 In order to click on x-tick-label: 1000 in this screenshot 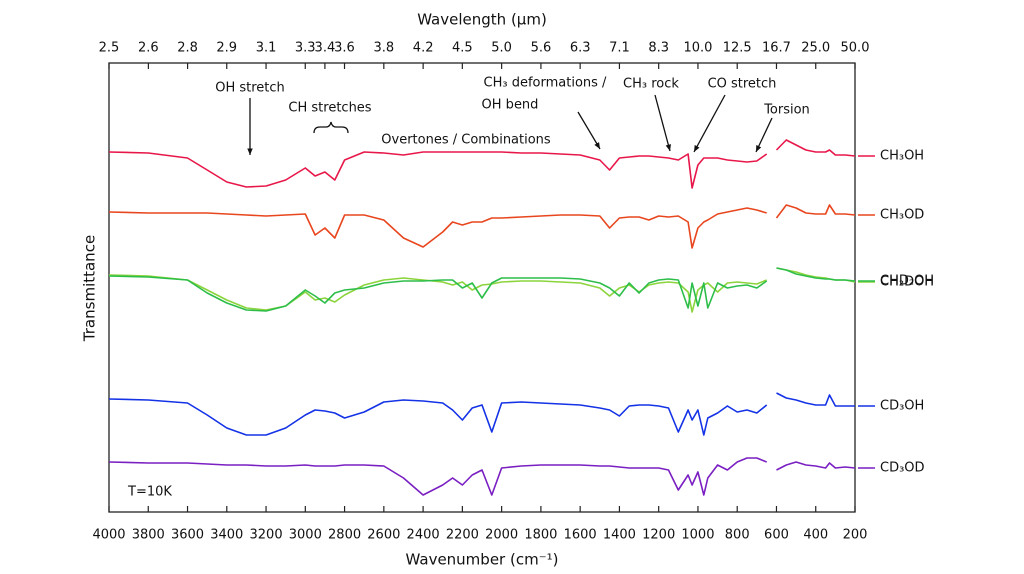, I will do `click(697, 535)`.